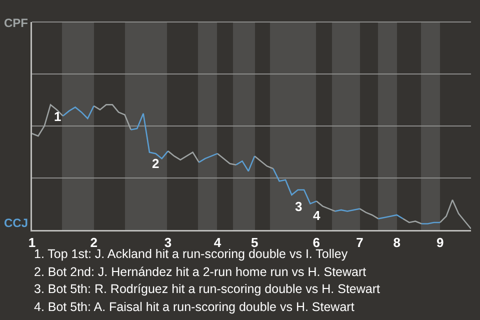  What do you see at coordinates (156, 163) in the screenshot?
I see `annotation: 2` at bounding box center [156, 163].